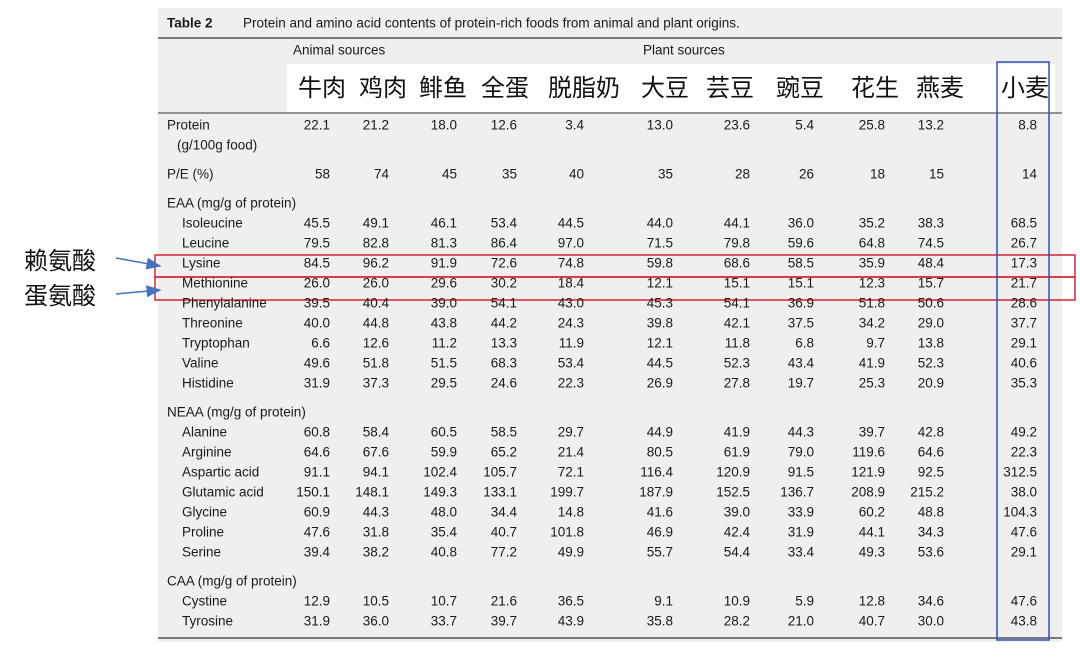 The image size is (1080, 657). Describe the element at coordinates (317, 432) in the screenshot. I see `cell-value: 60.8` at that location.